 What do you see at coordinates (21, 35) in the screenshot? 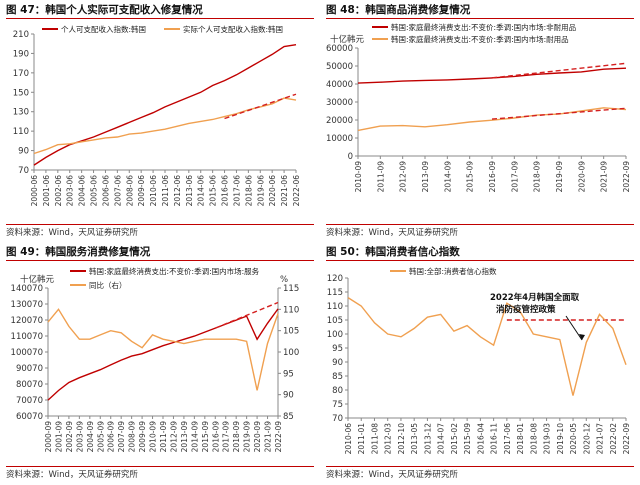
I see `y-tick-label: 210` at bounding box center [21, 35].